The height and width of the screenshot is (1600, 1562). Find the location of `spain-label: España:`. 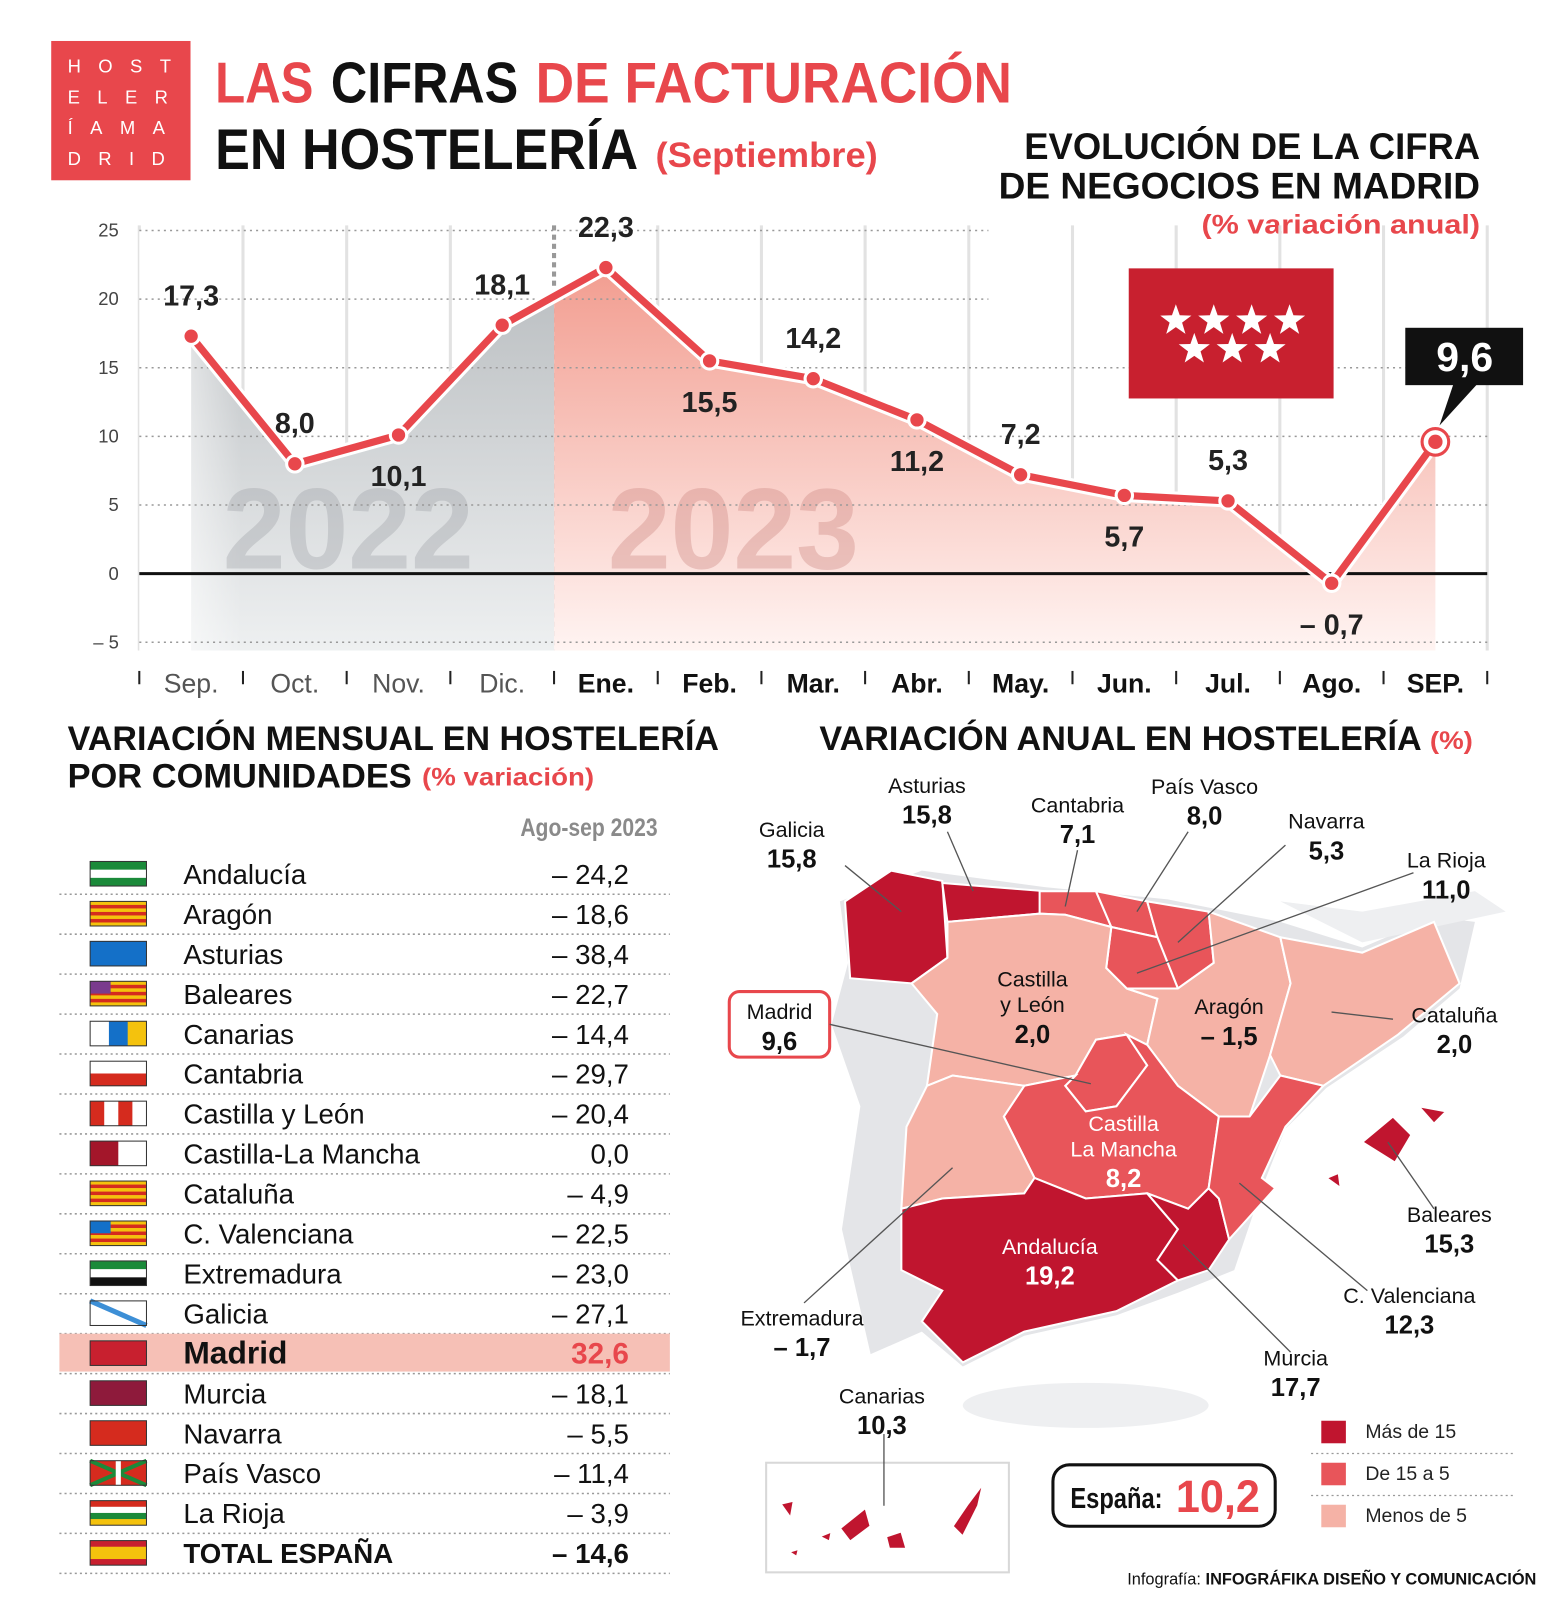

spain-label: España: is located at coordinates (1116, 1499).